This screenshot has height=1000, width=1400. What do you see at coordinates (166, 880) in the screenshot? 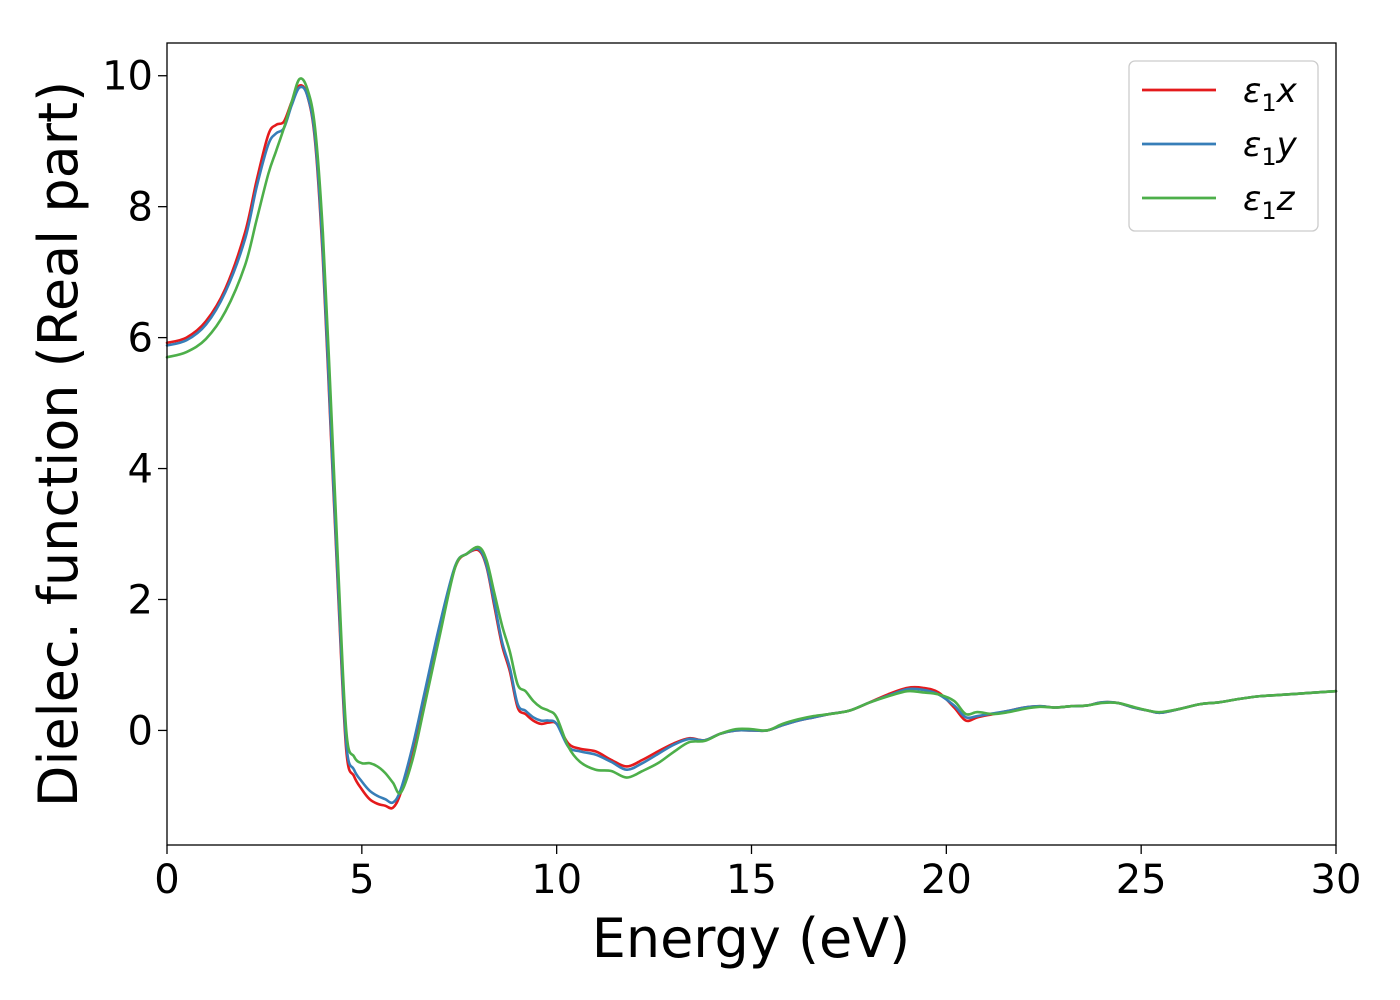
I see `x-tick-label: 0` at bounding box center [166, 880].